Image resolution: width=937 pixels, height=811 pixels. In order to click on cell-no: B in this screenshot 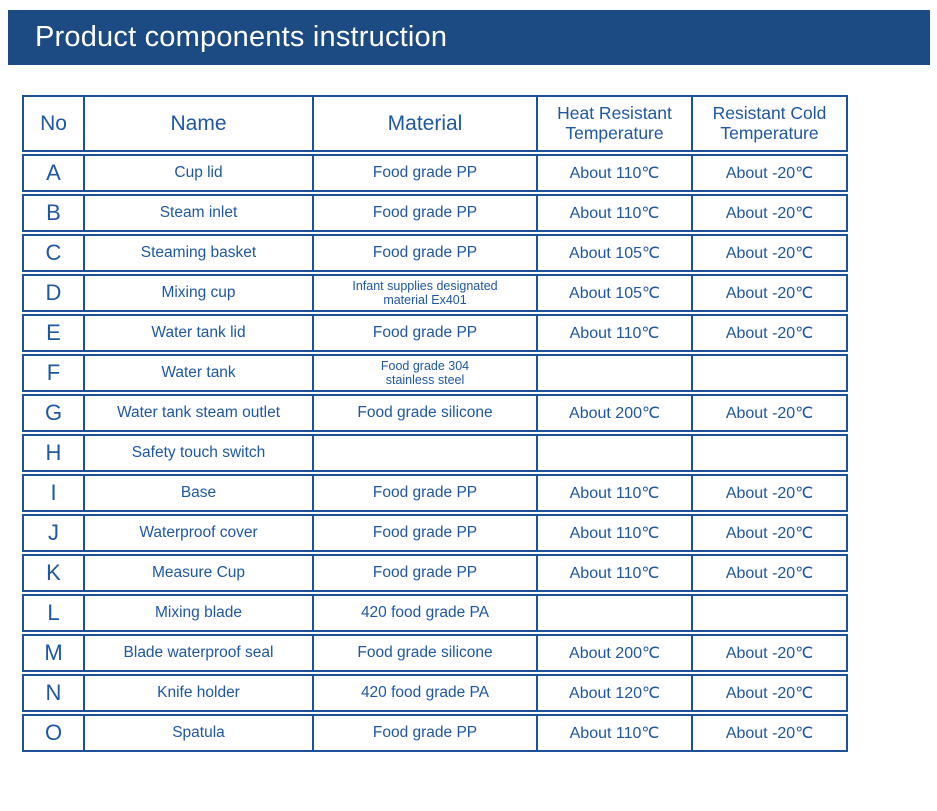, I will do `click(53, 213)`.